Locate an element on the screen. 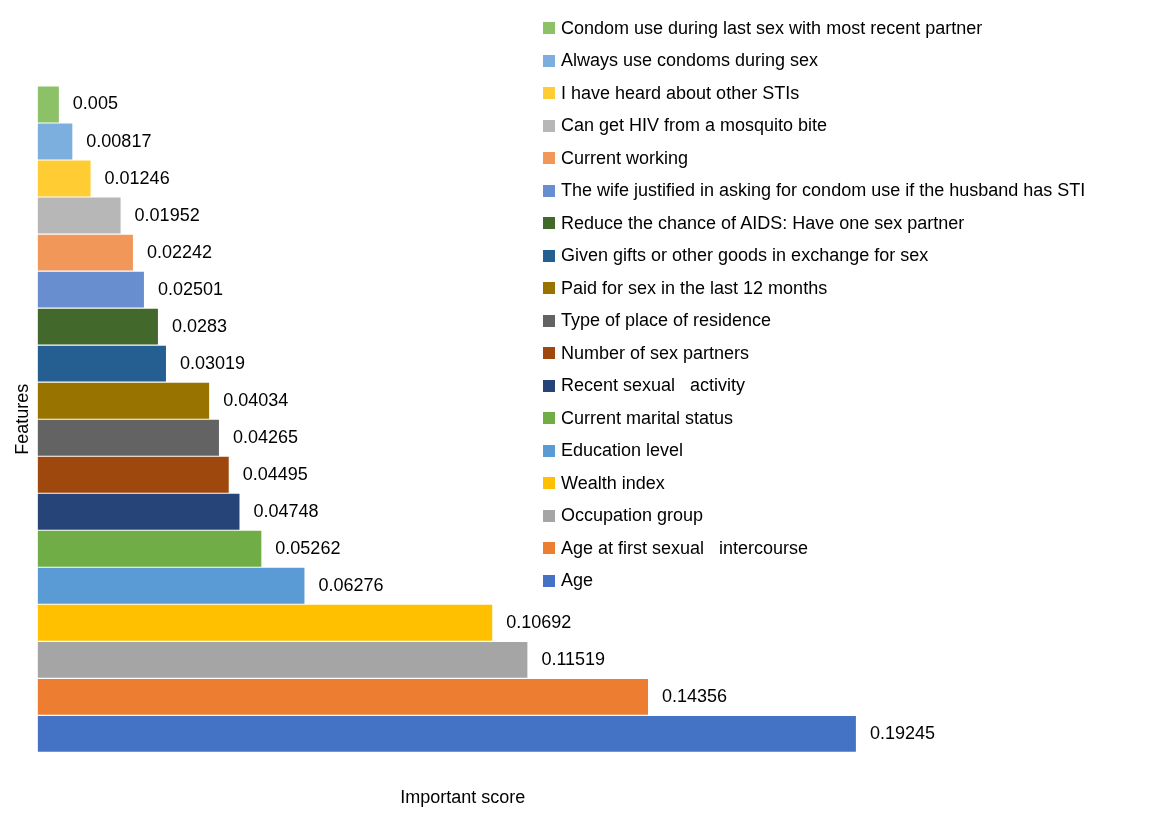 The height and width of the screenshot is (821, 1163). data-label: 0.0283 is located at coordinates (199, 325).